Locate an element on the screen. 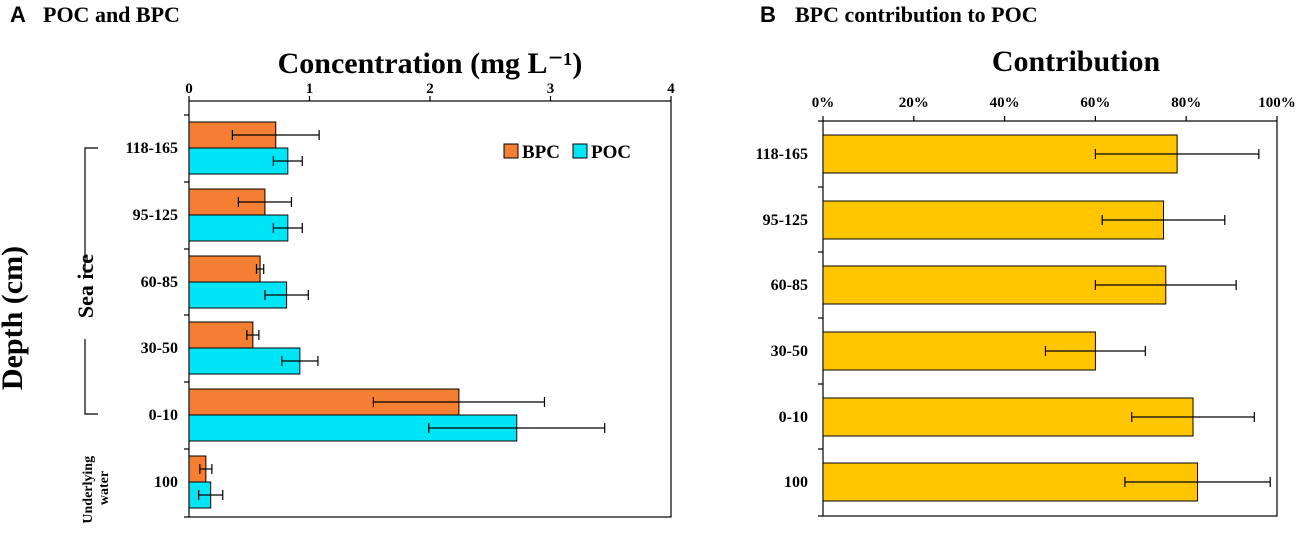 The height and width of the screenshot is (539, 1299). legend-swatch-poc is located at coordinates (580, 151).